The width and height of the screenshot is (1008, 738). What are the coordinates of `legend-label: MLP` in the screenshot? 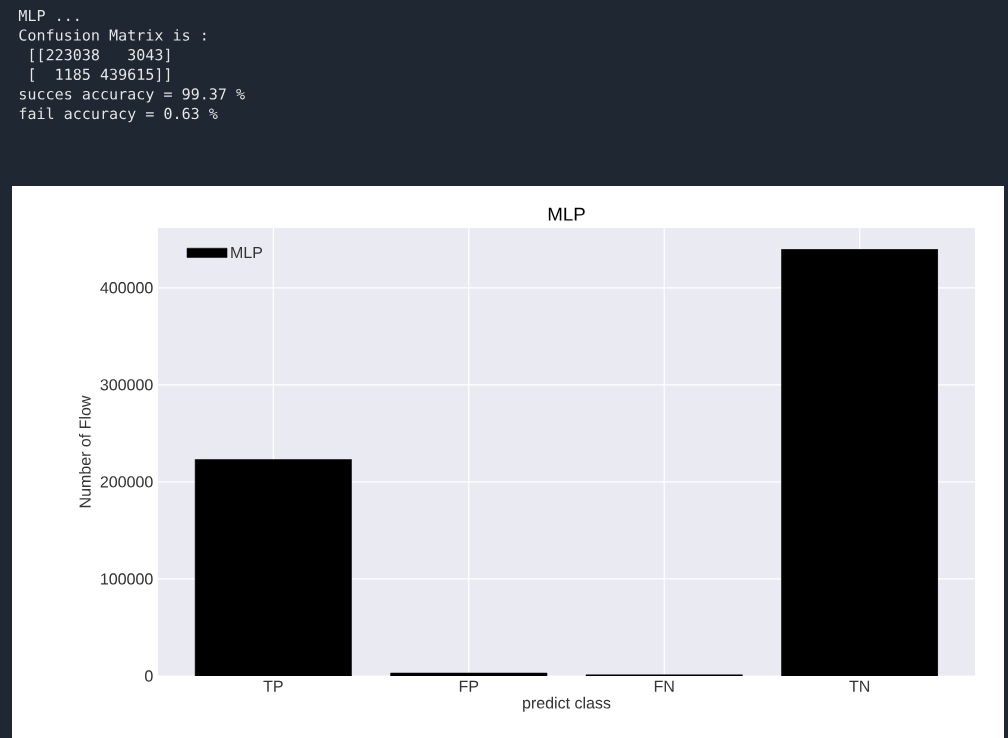 It's located at (247, 253).